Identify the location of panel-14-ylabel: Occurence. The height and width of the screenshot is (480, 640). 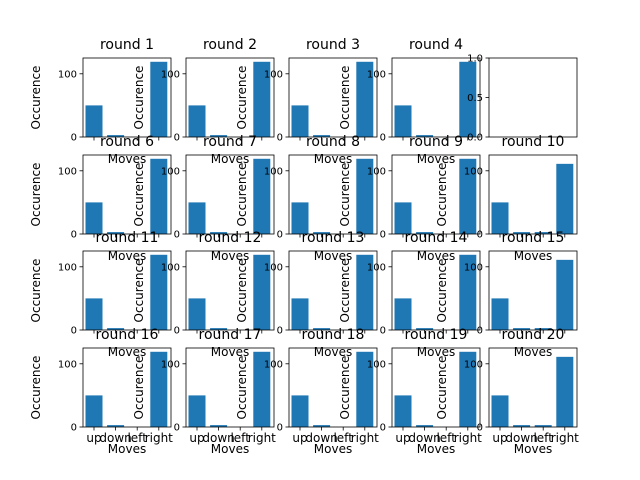
(345, 291).